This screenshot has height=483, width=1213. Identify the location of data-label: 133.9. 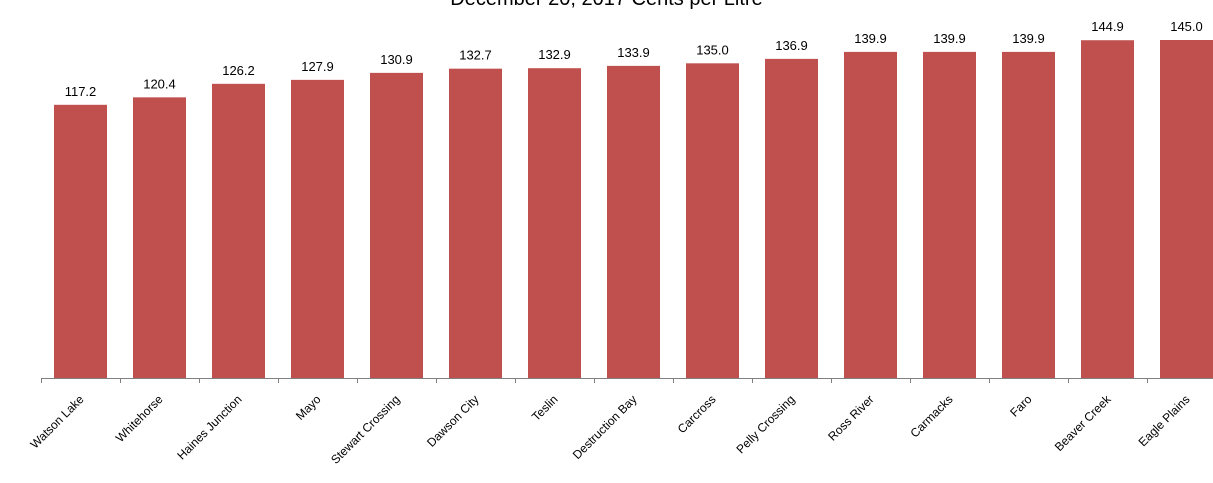
(633, 52).